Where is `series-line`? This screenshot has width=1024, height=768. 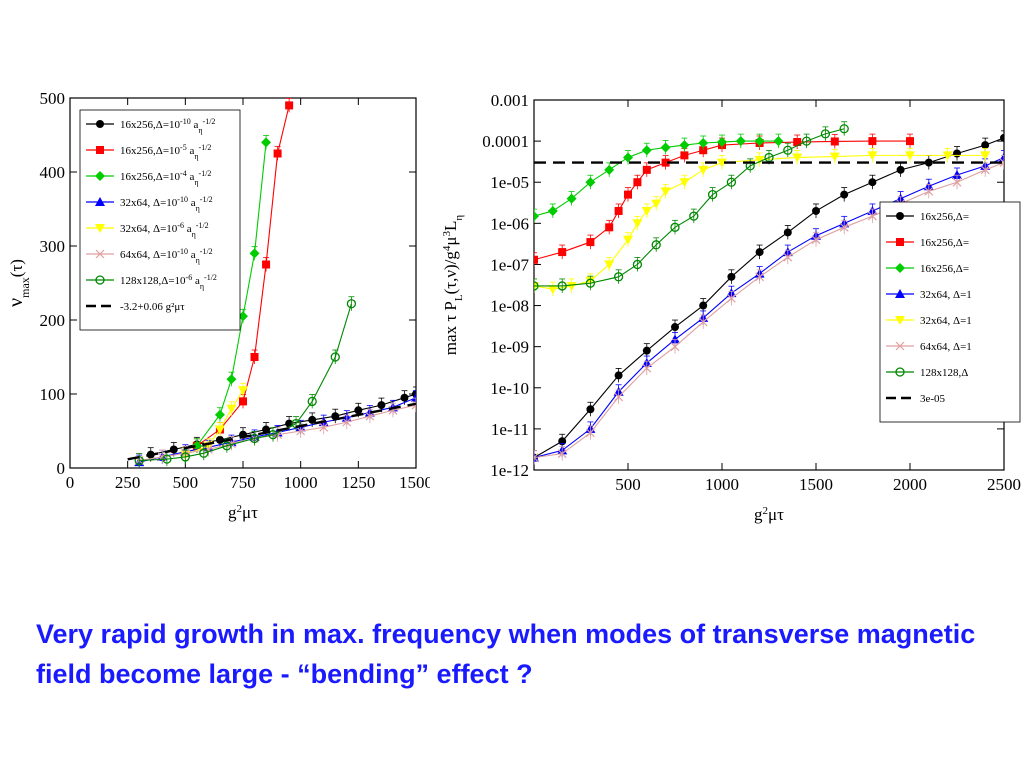 series-line is located at coordinates (231, 294).